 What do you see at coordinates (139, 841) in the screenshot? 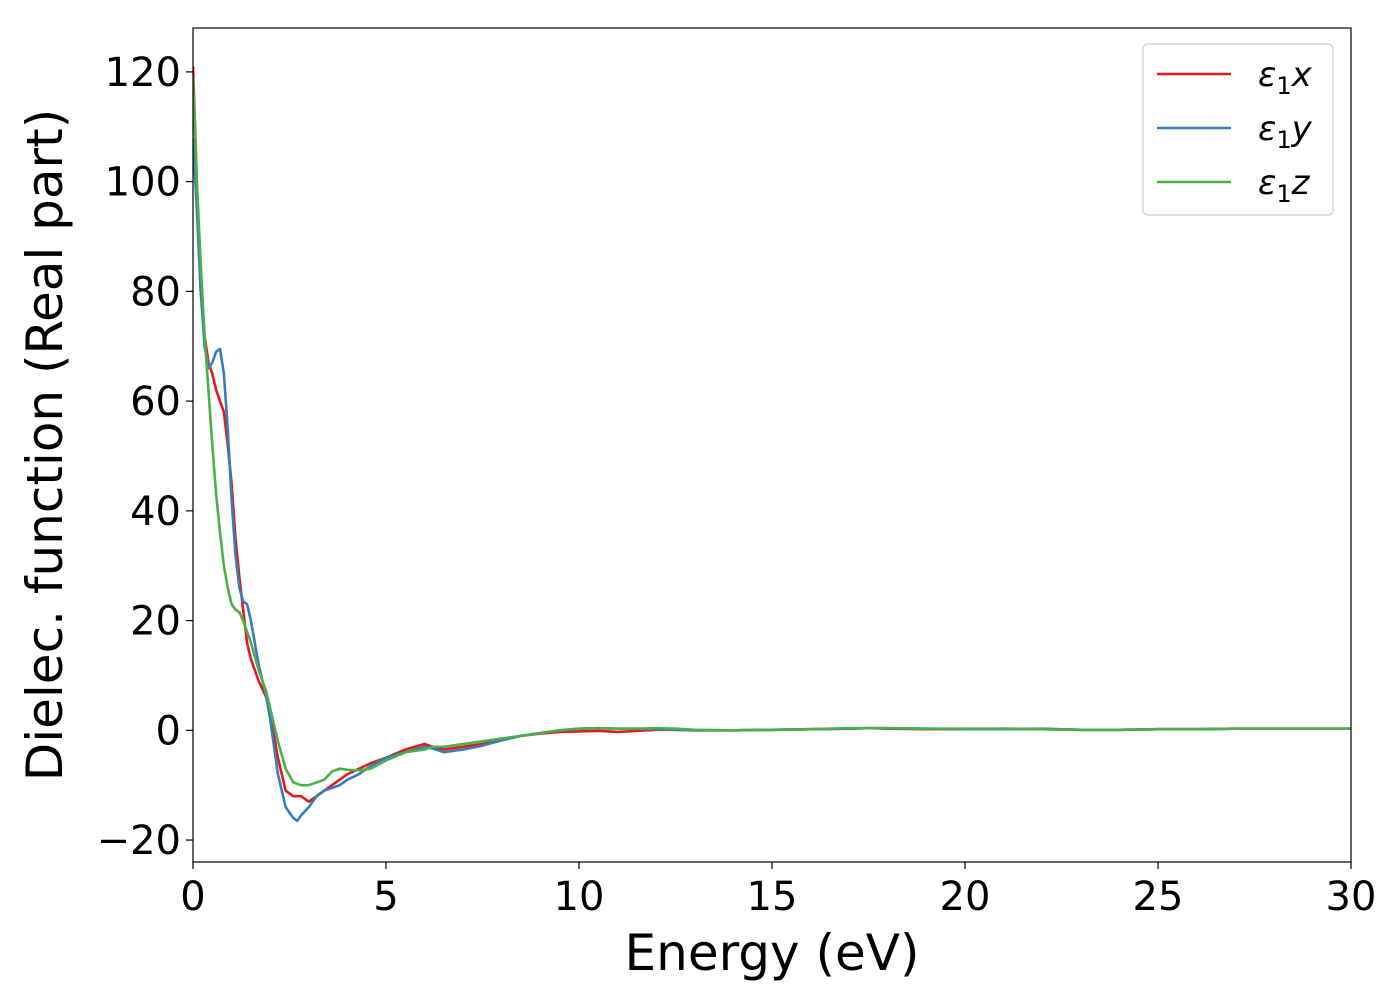
I see `y-tick-label: −20` at bounding box center [139, 841].